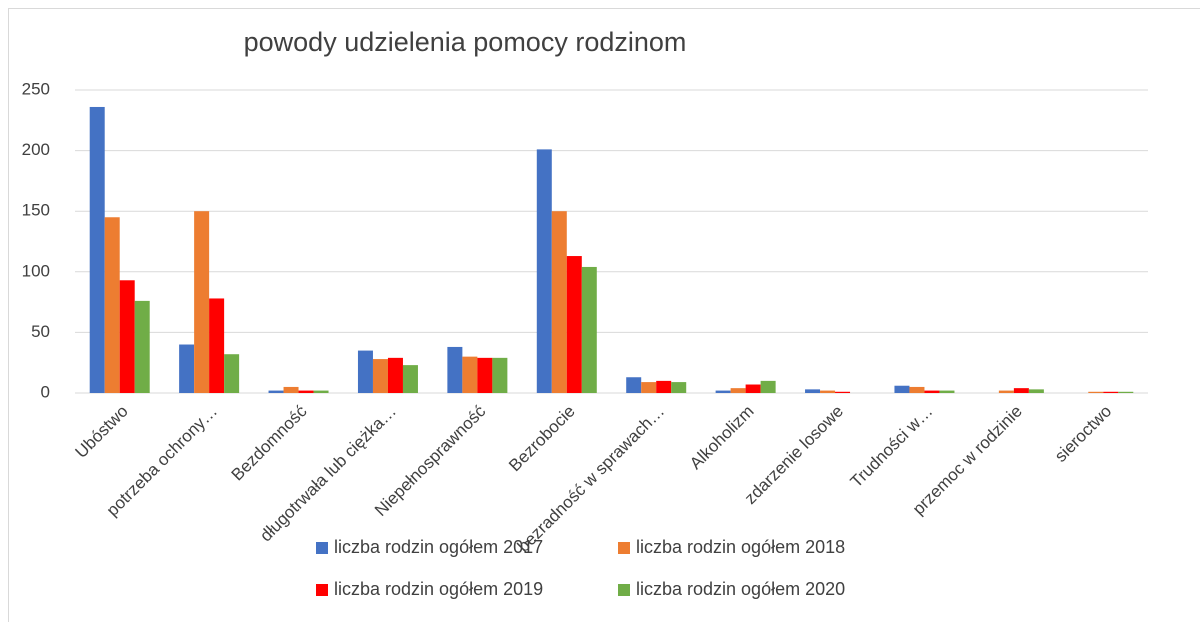 The image size is (1200, 627). Describe the element at coordinates (438, 589) in the screenshot. I see `legend-label: liczba rodzin ogółem 2019` at that location.